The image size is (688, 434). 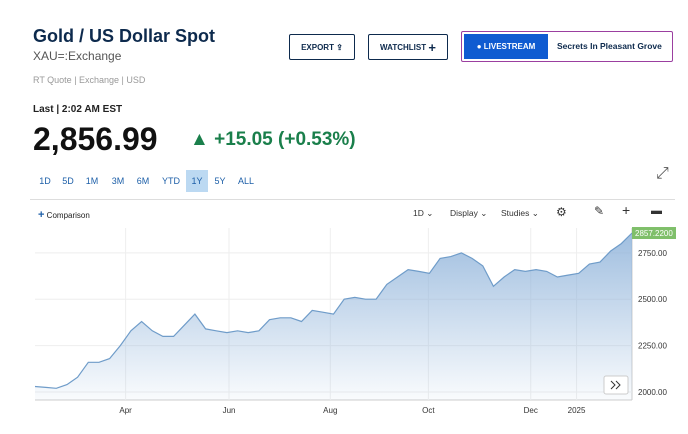 I want to click on scroll-icon, so click(x=615, y=385).